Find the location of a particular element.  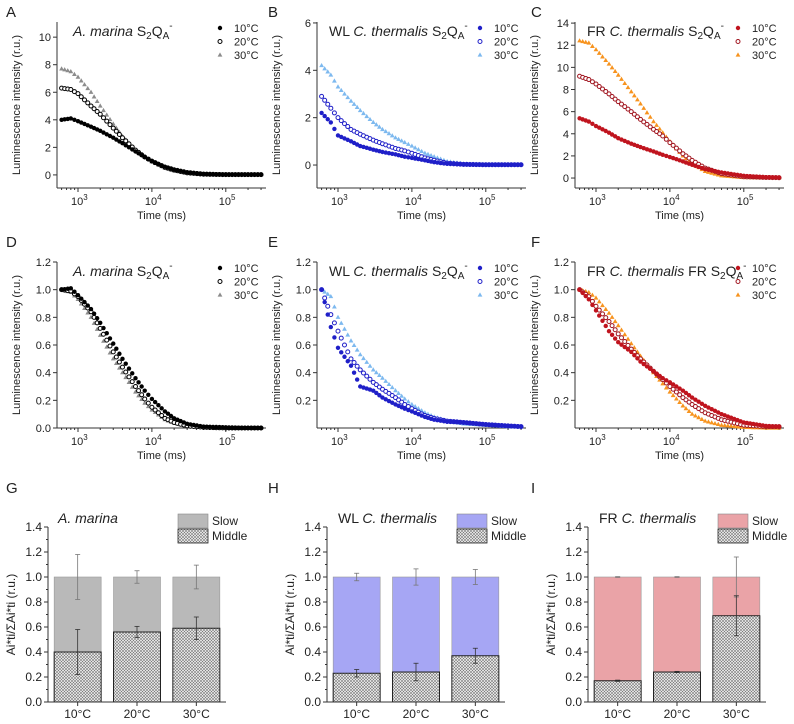

series-30°C is located at coordinates (421, 114).